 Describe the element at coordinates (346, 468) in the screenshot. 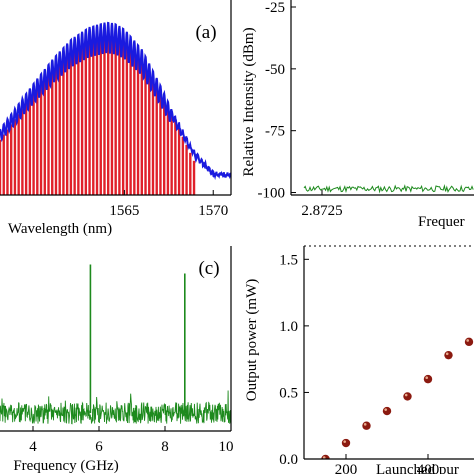

I see `x-tick-label: 200` at that location.